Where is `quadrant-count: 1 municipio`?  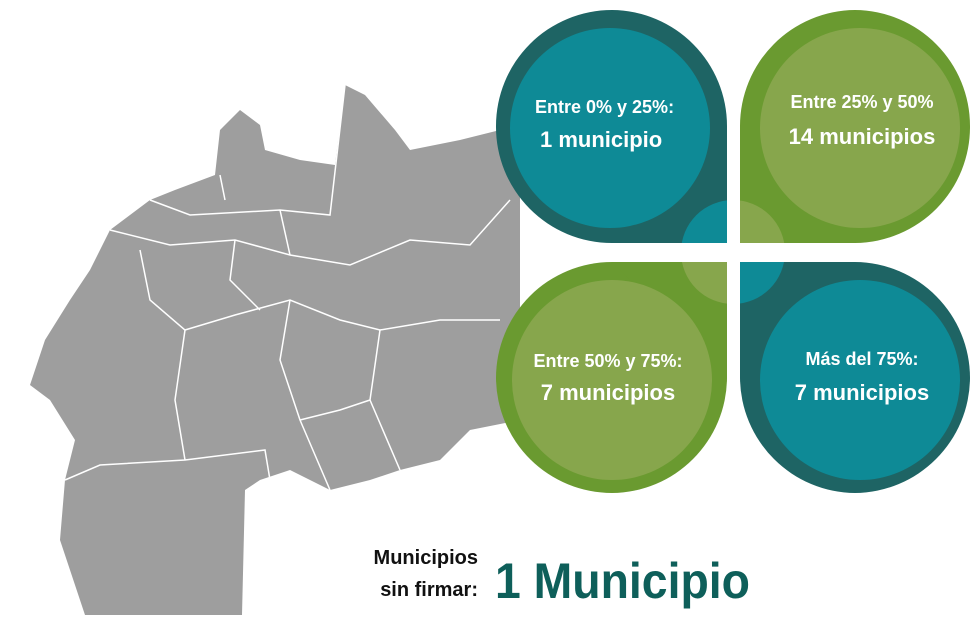
quadrant-count: 1 municipio is located at coordinates (601, 139).